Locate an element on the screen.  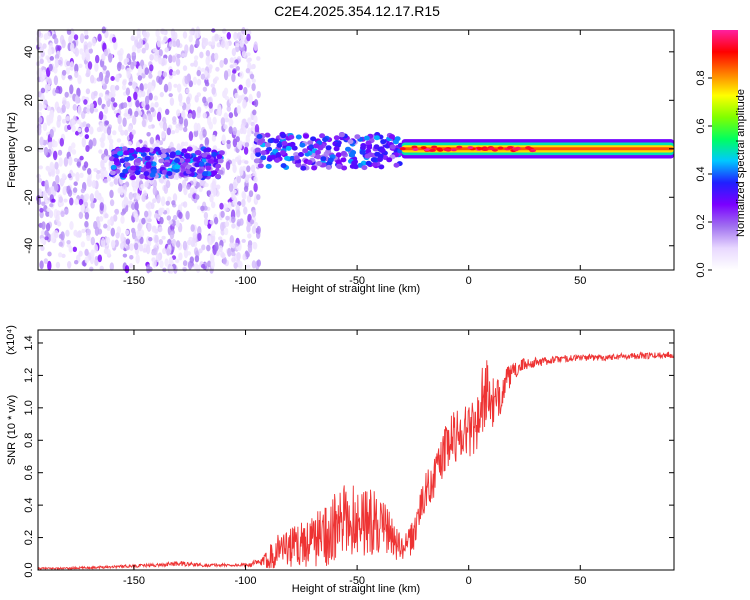
snr-ytick-label: 0.6 is located at coordinates (29, 472).